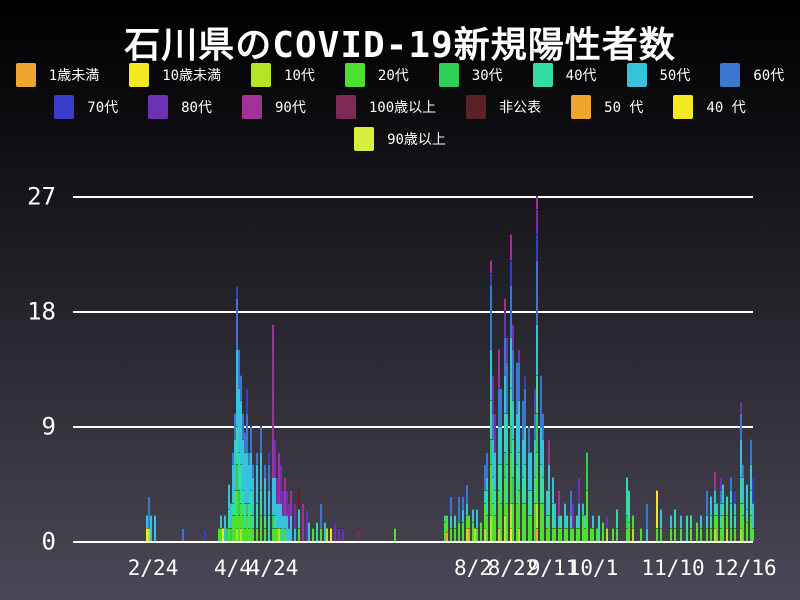 The width and height of the screenshot is (800, 600). I want to click on y-tick-label-27: 27, so click(41, 196).